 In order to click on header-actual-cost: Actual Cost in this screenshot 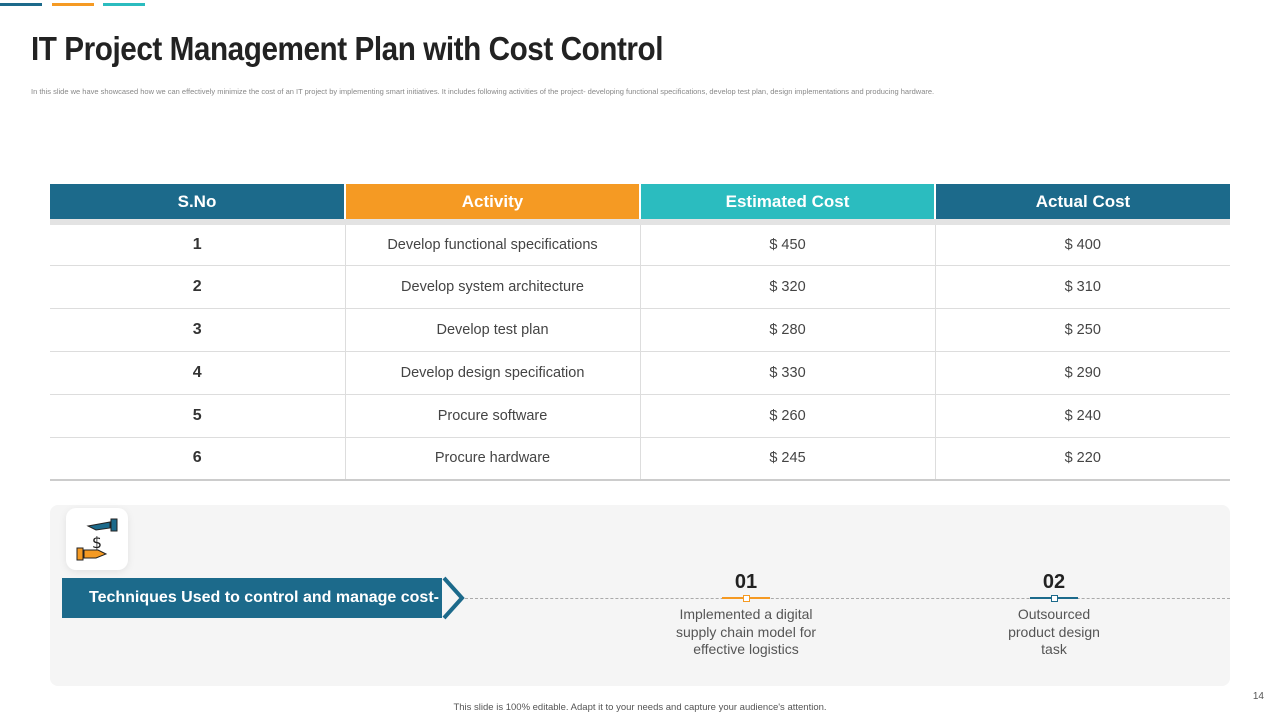, I will do `click(1082, 204)`.